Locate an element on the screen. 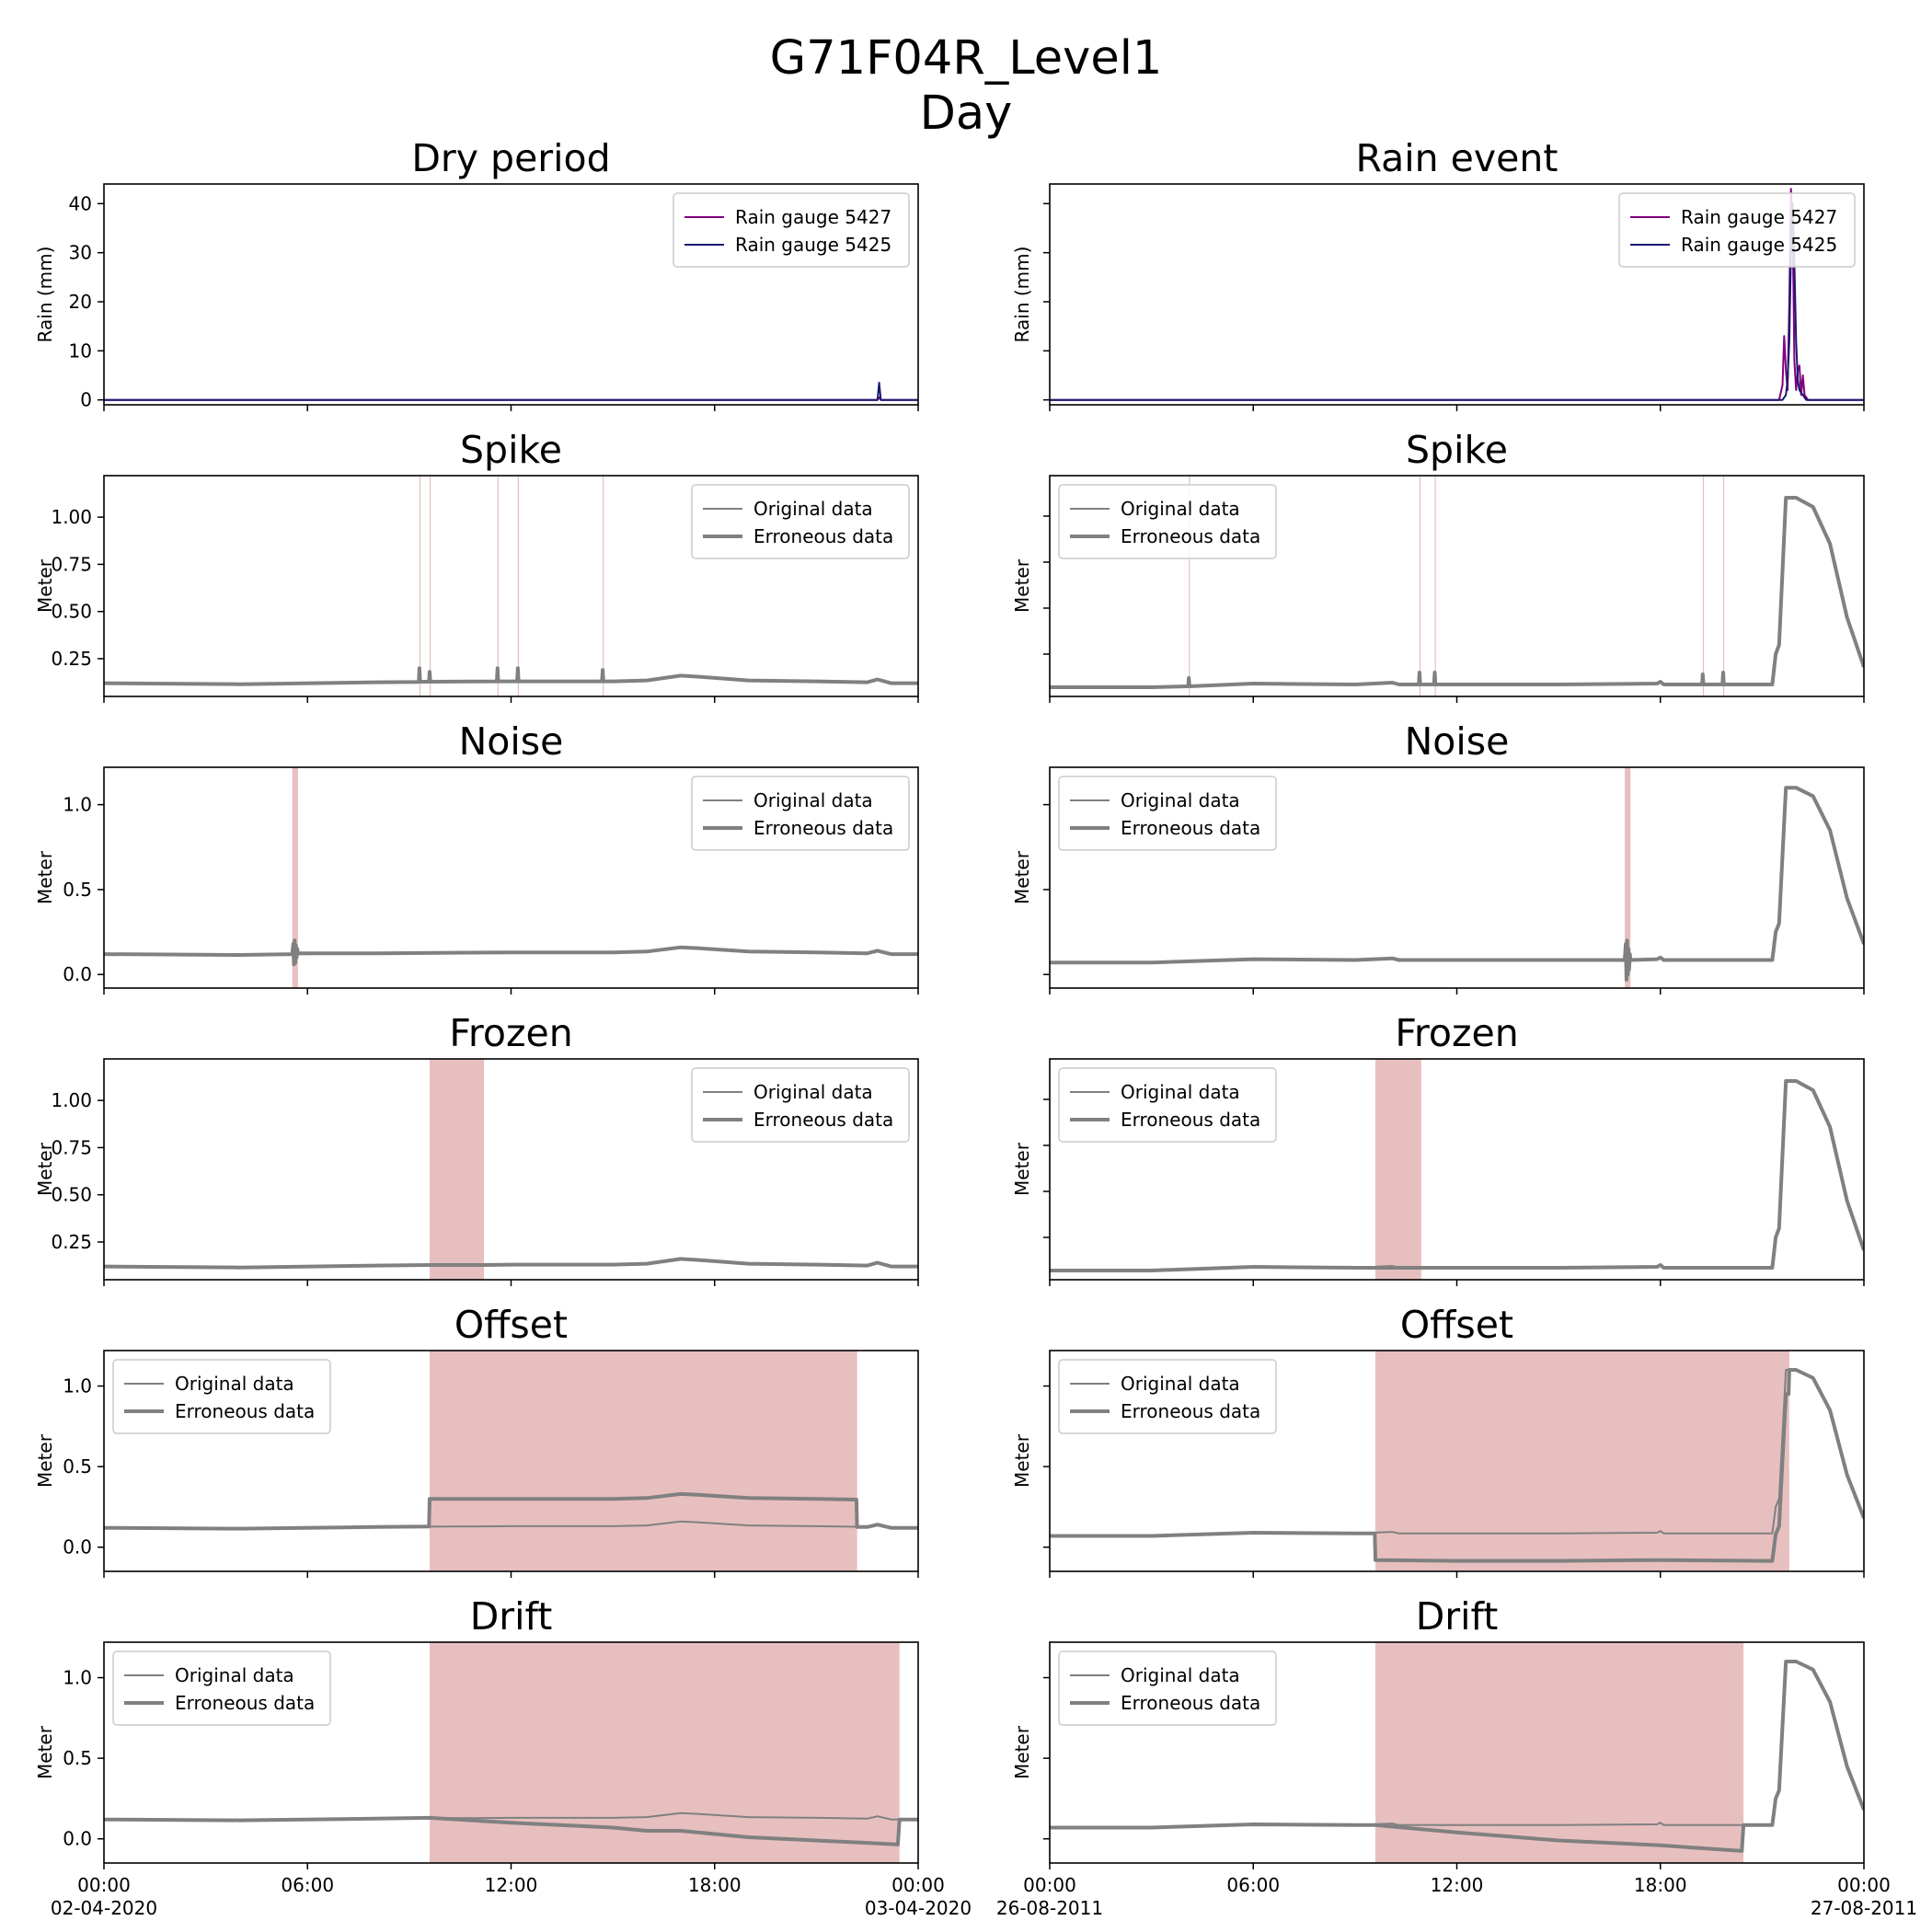  x-tick-label: 18:00 is located at coordinates (715, 1885).